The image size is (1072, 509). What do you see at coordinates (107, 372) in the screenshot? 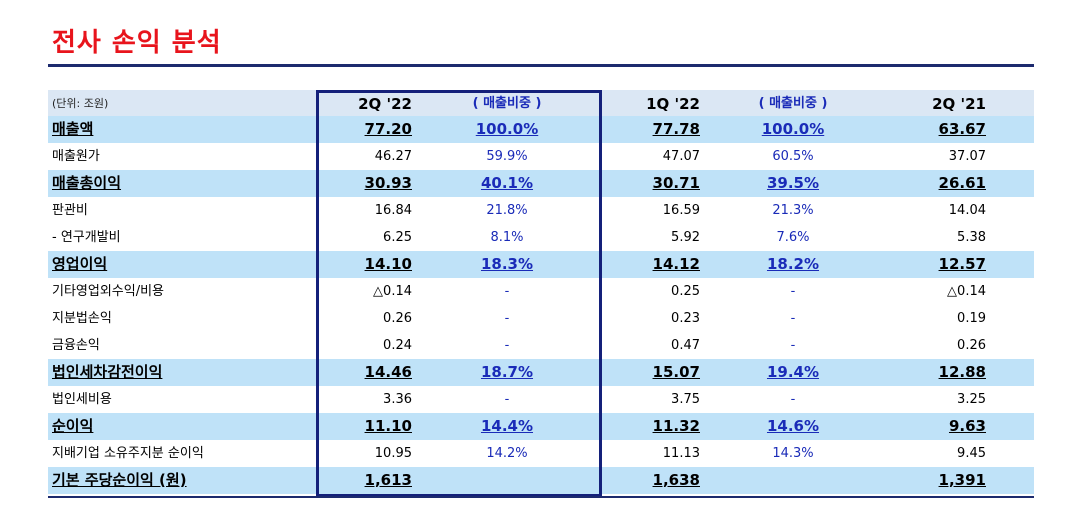
I see `row-label: 법인세차감전이익` at bounding box center [107, 372].